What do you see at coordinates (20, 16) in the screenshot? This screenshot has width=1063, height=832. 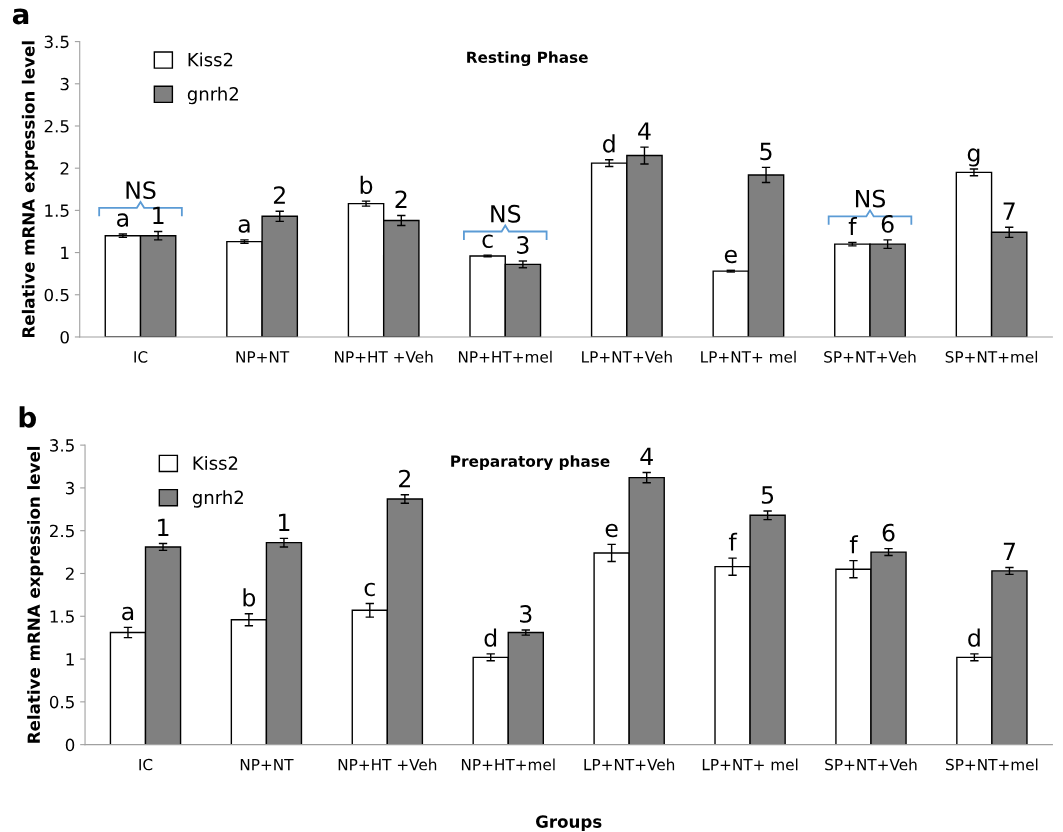 I see `text: a` at bounding box center [20, 16].